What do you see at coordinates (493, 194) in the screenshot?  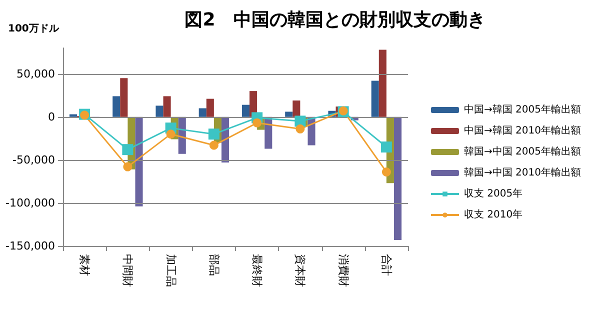 I see `legend-label: 収支 2005年` at bounding box center [493, 194].